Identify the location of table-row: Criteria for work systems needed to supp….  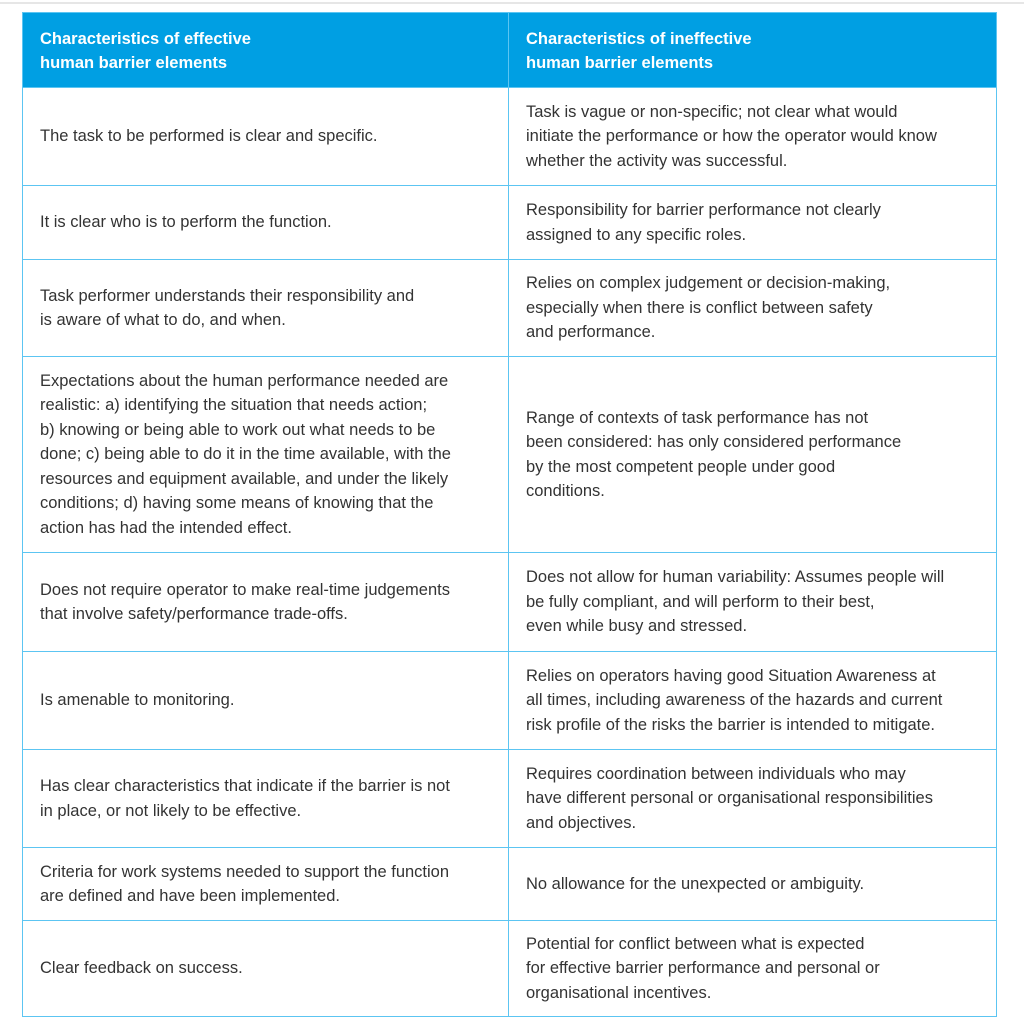
(509, 884).